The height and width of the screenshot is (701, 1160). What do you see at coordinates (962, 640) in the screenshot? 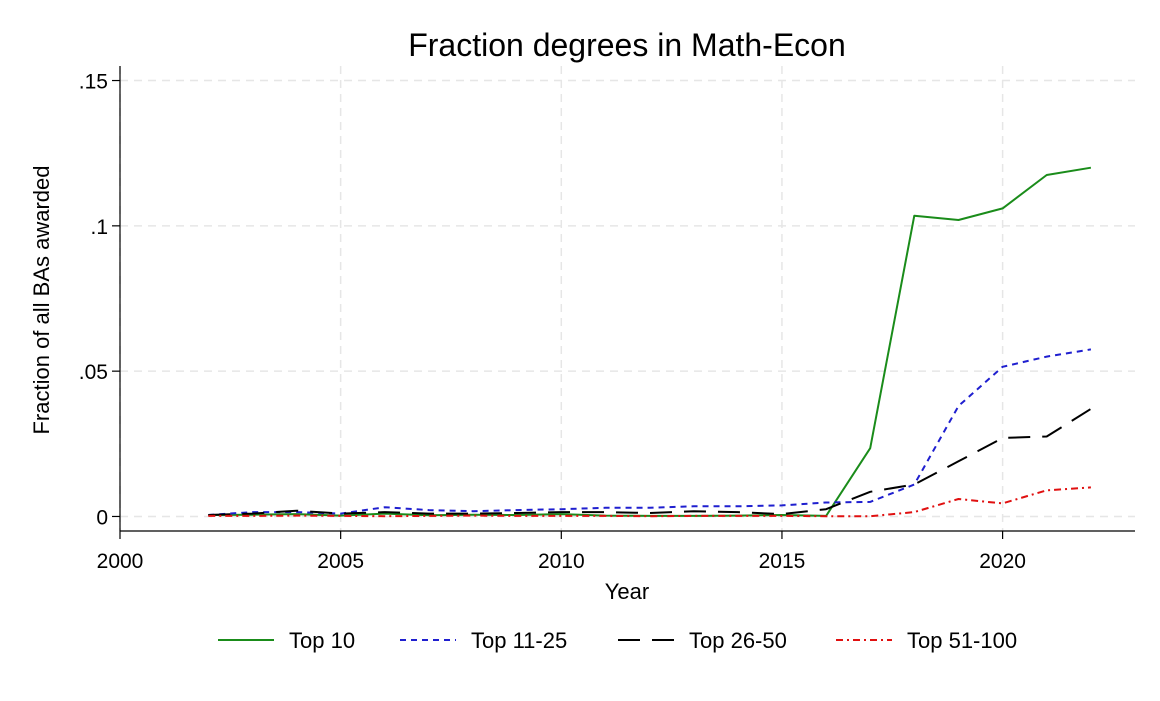
I see `legend-label: Top 51-100` at bounding box center [962, 640].